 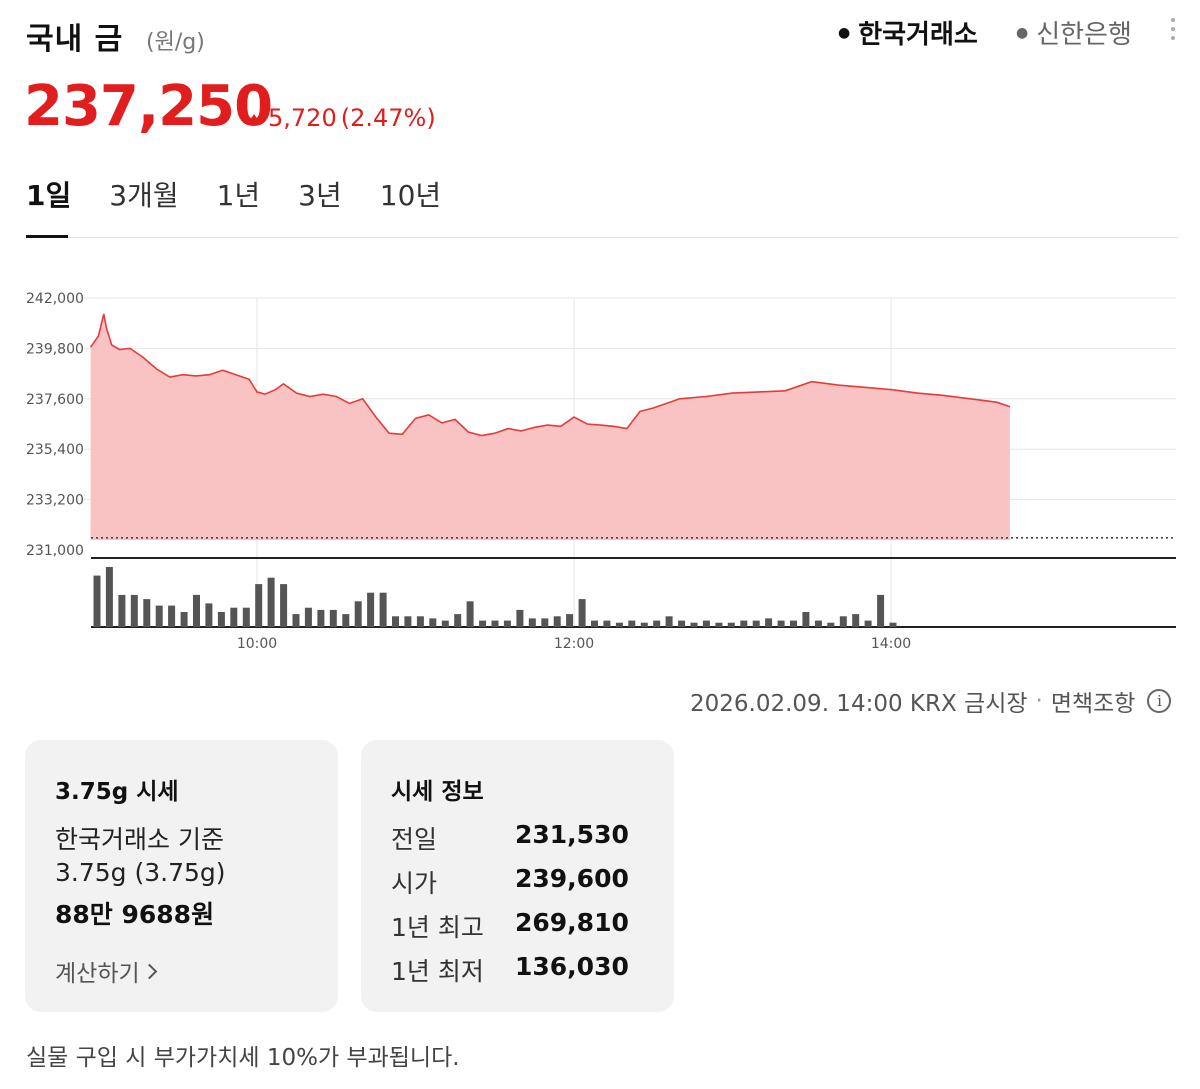 I want to click on source-label: 신한은행, so click(x=1084, y=35).